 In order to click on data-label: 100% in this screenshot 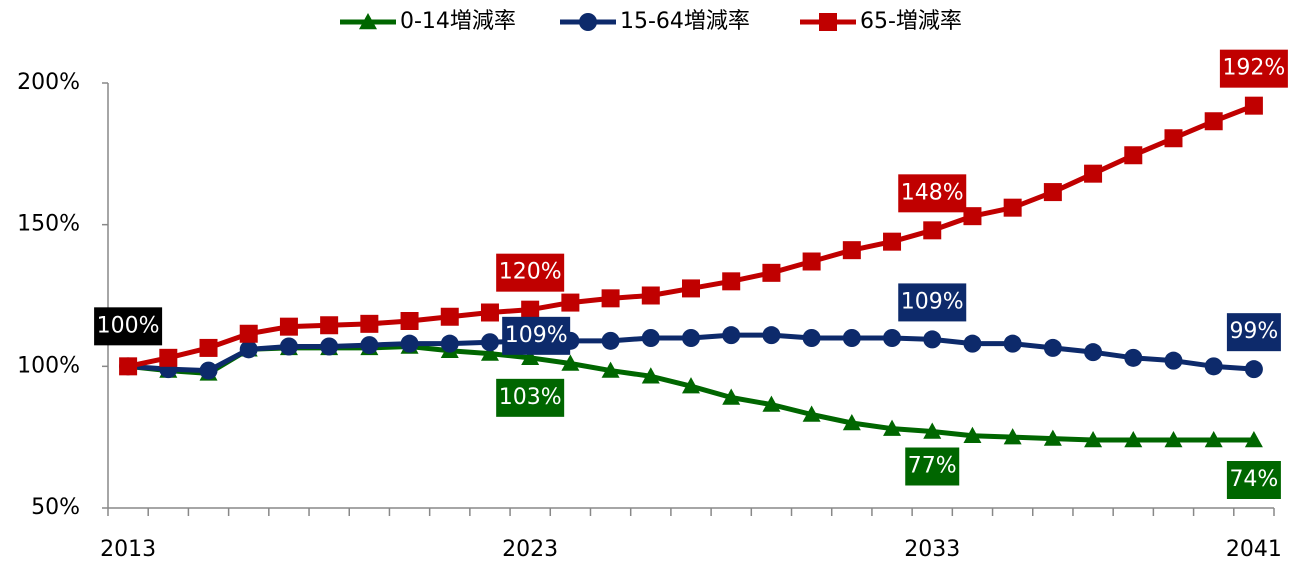, I will do `click(128, 325)`.